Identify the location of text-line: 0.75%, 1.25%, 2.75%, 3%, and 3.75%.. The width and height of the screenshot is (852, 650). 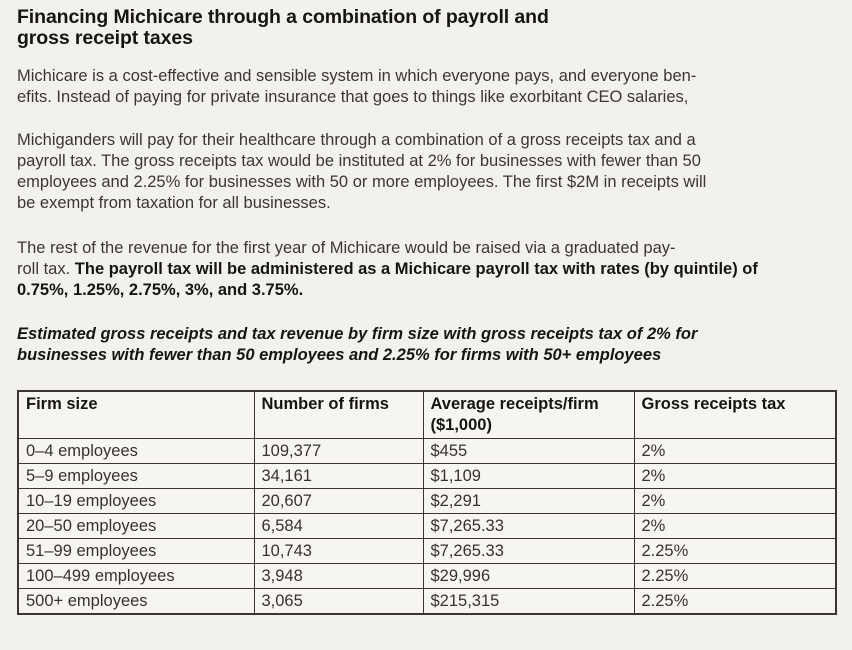
(160, 290).